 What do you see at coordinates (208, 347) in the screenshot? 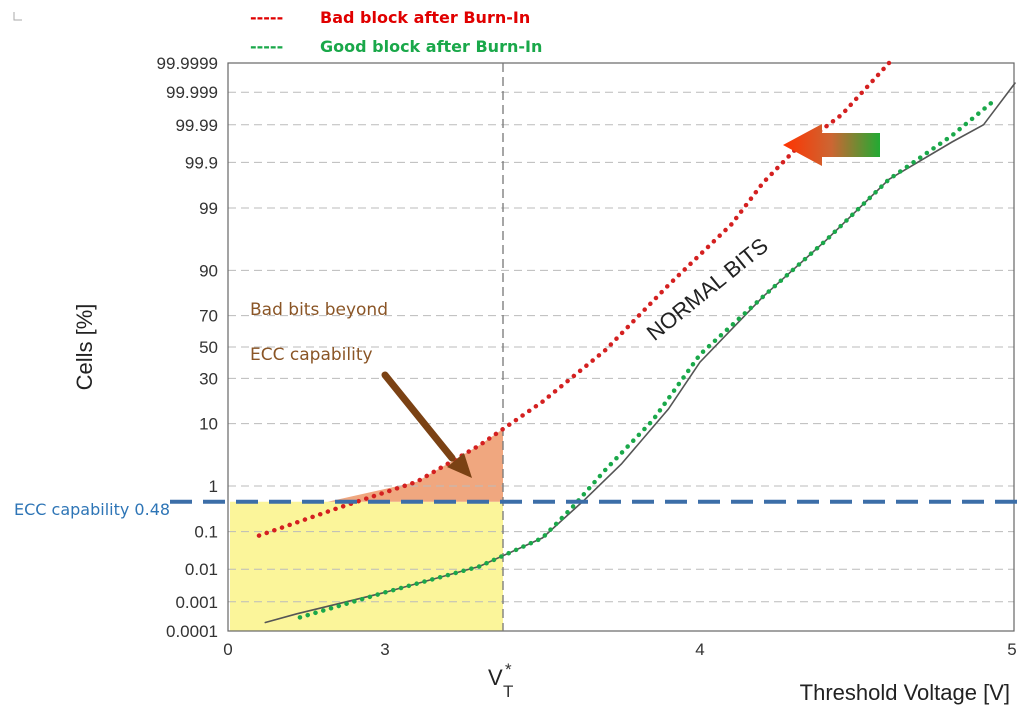
I see `y-tick-label: 50` at bounding box center [208, 347].